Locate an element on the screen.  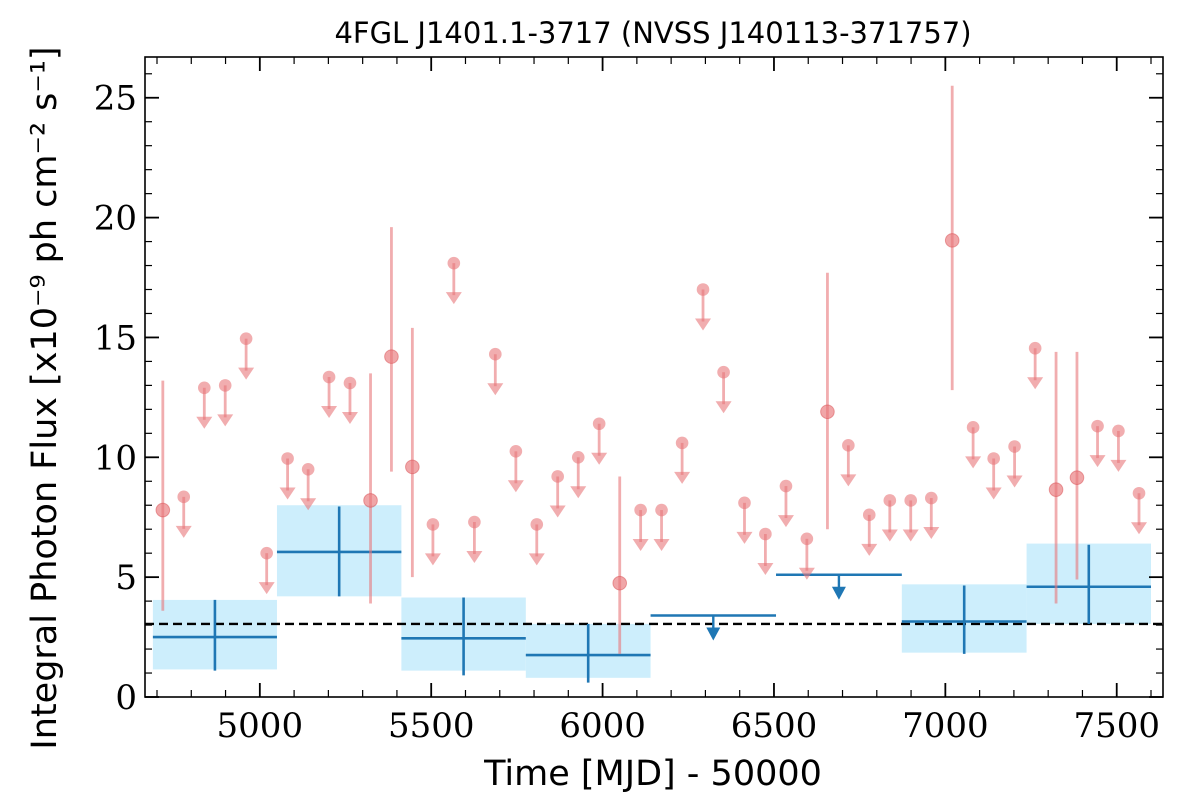
y-tick-label: 15 is located at coordinates (115, 338).